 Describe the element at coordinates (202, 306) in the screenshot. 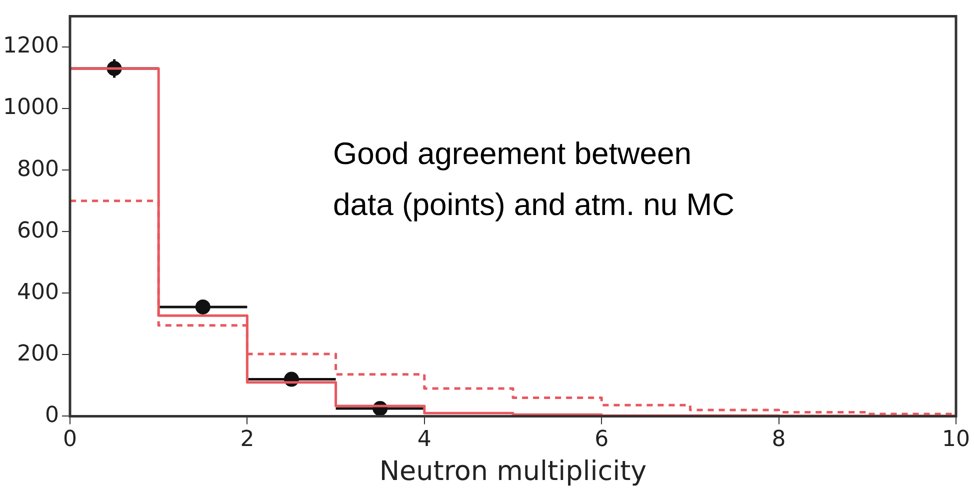

I see `point` at that location.